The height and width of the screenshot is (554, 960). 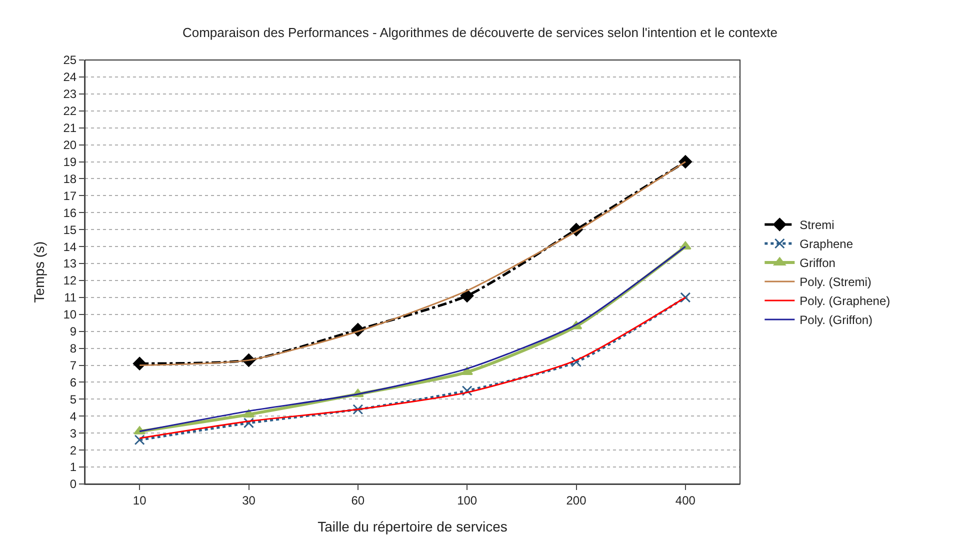 What do you see at coordinates (836, 320) in the screenshot?
I see `legend-label: Poly. (Griffon)` at bounding box center [836, 320].